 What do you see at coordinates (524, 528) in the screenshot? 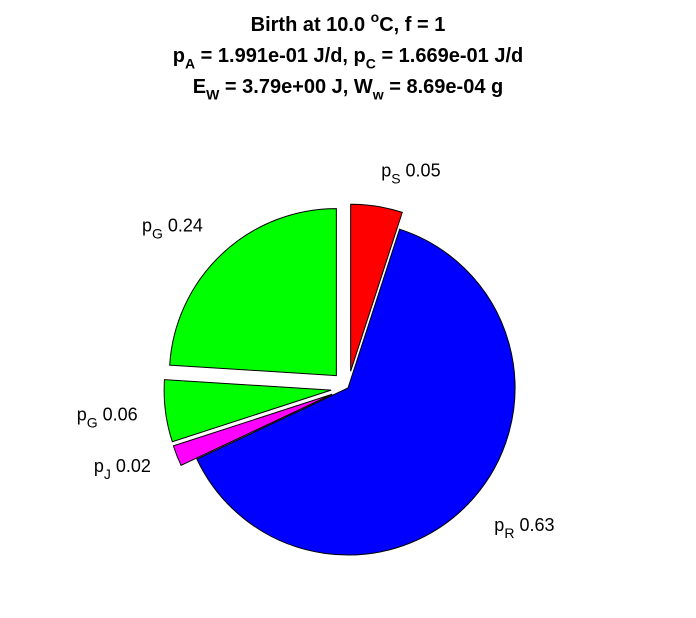
I see `pie-label-pr-1: pR 0.63` at bounding box center [524, 528].